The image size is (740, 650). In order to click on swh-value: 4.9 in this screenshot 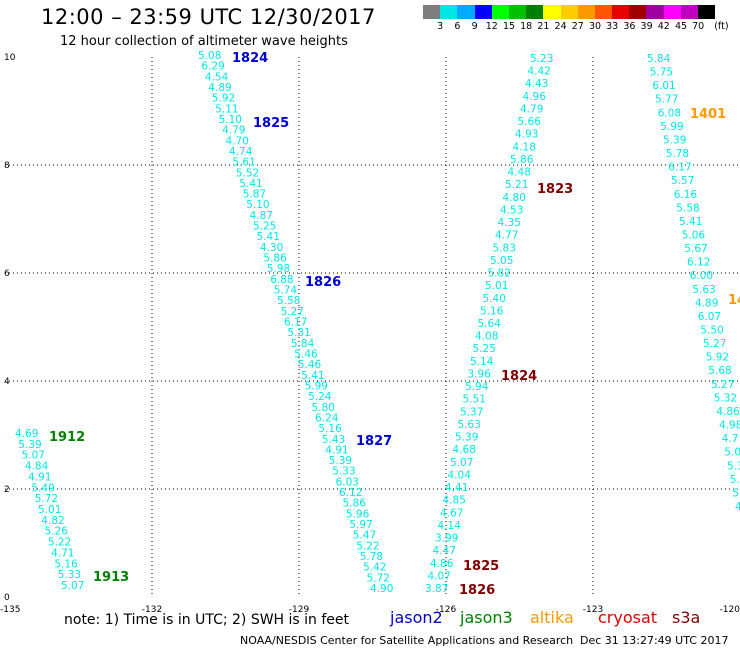, I will do `click(737, 507)`.